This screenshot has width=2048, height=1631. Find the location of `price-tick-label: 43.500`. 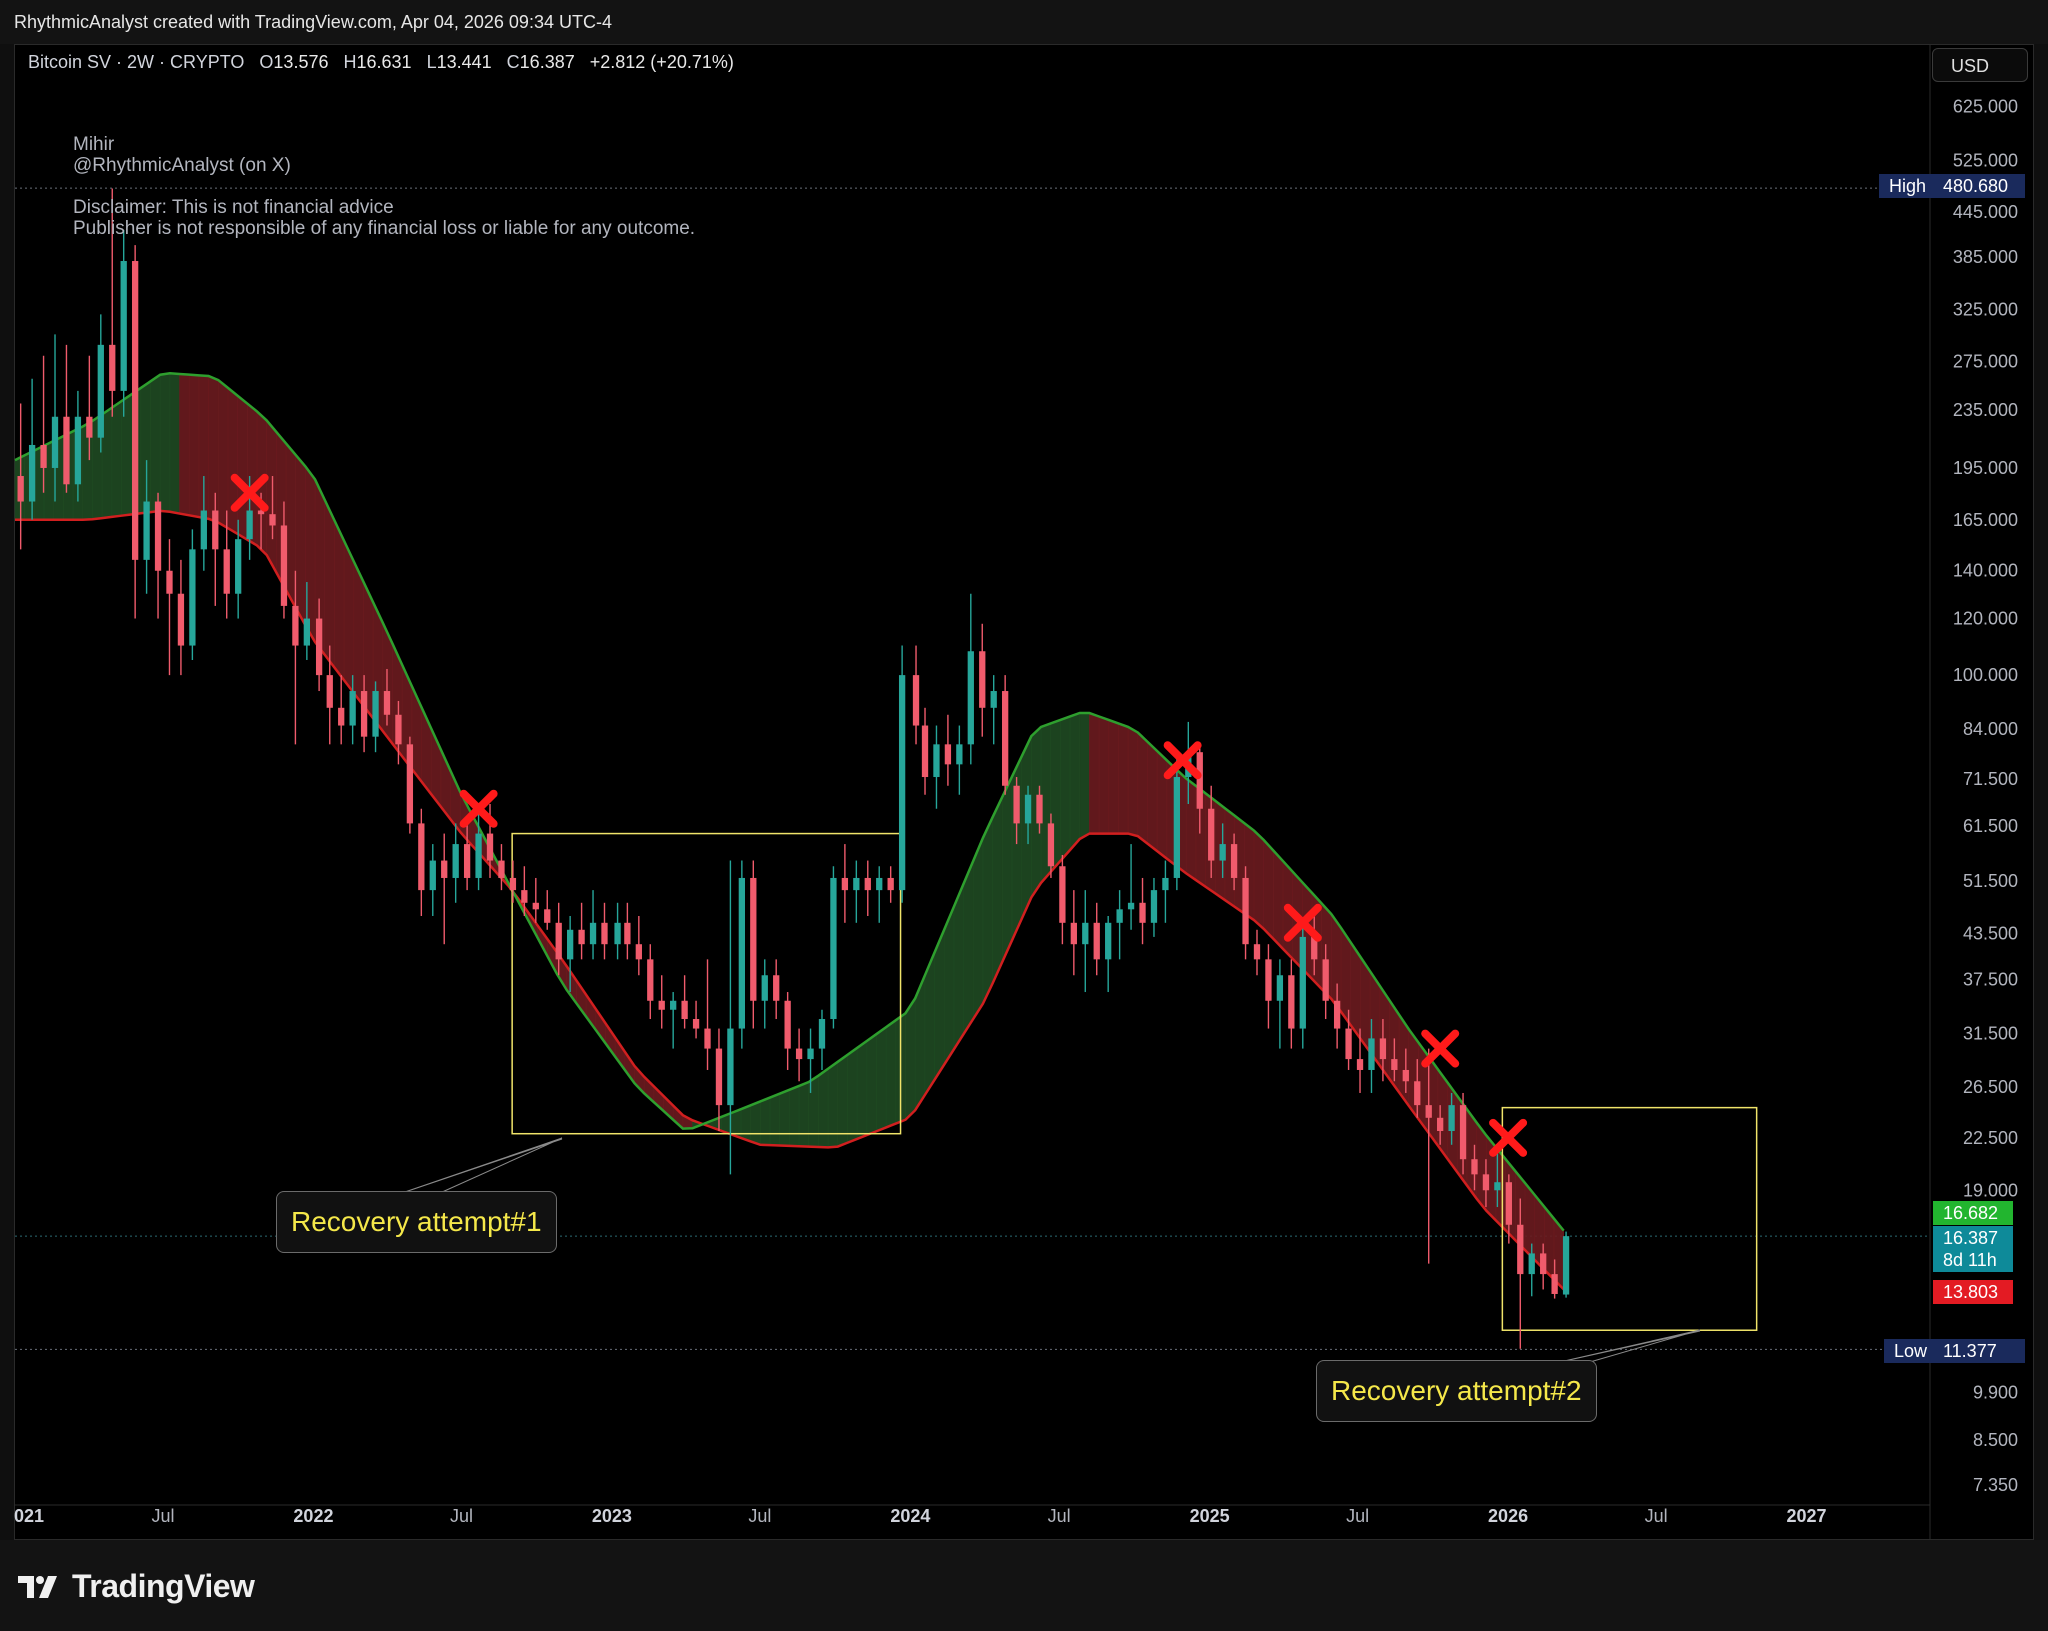

price-tick-label: 43.500 is located at coordinates (1990, 933).